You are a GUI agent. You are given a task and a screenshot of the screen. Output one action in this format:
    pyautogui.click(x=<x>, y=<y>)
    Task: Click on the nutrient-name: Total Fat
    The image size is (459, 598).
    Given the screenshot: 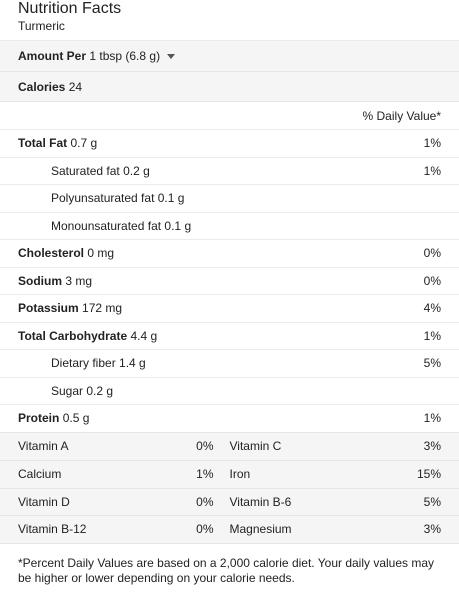 What is the action you would take?
    pyautogui.click(x=43, y=143)
    